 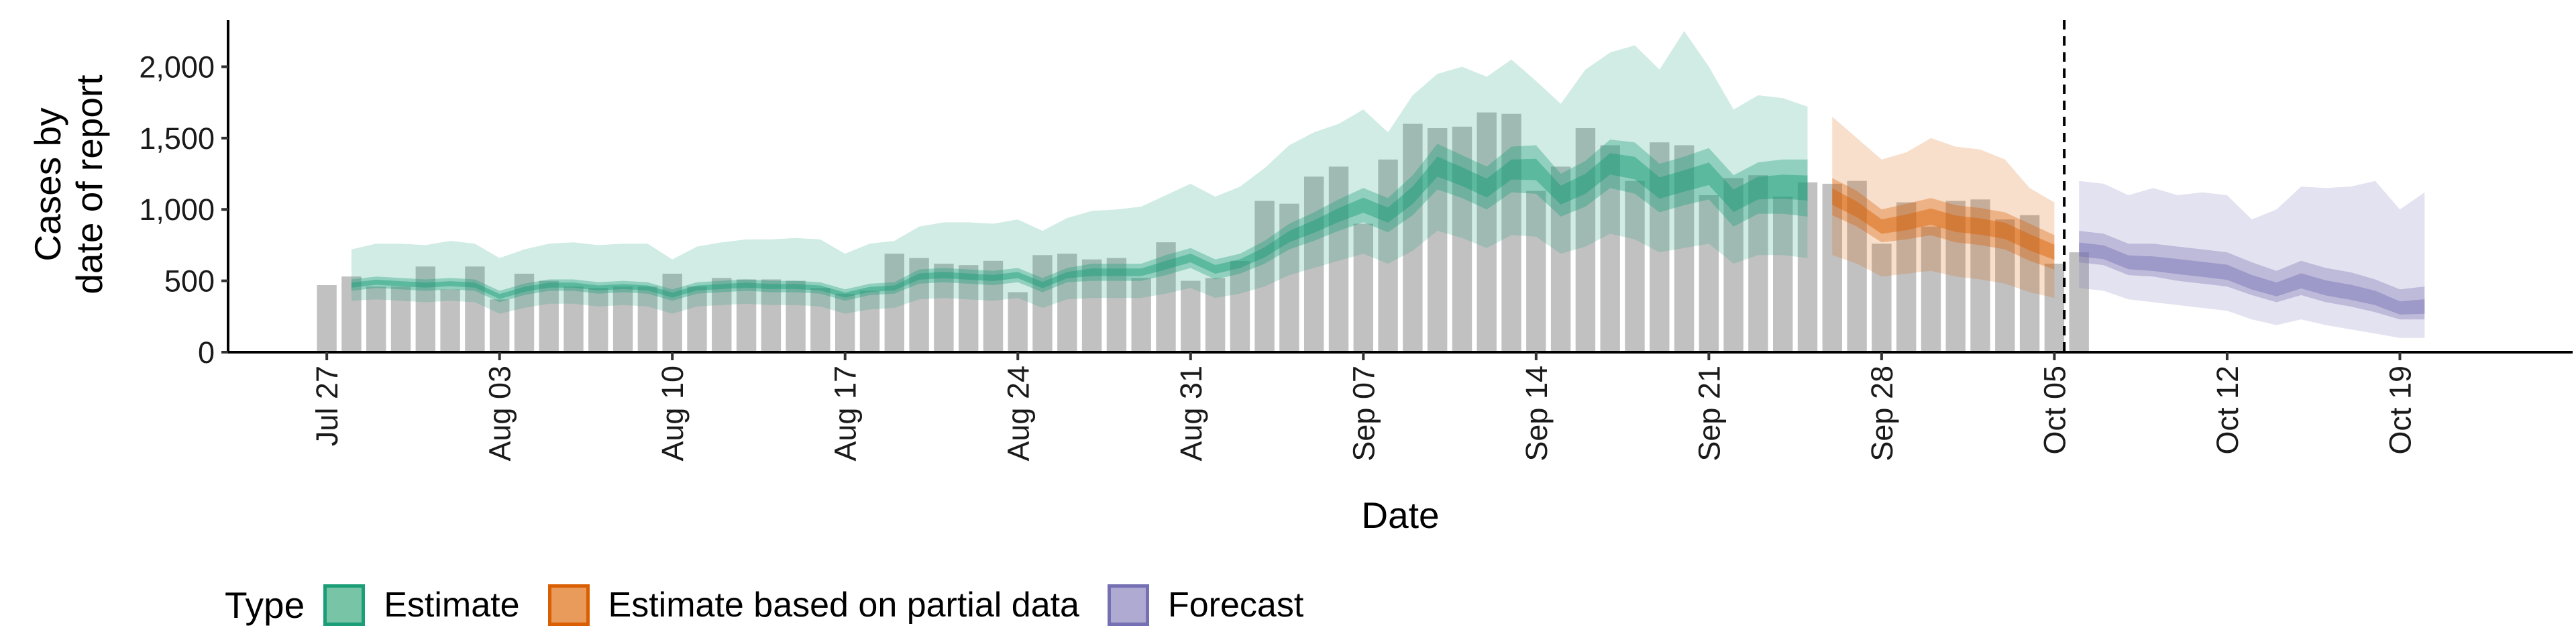 What do you see at coordinates (183, 210) in the screenshot?
I see `y-ticks: 0 500 1,000 1,500 2,000` at bounding box center [183, 210].